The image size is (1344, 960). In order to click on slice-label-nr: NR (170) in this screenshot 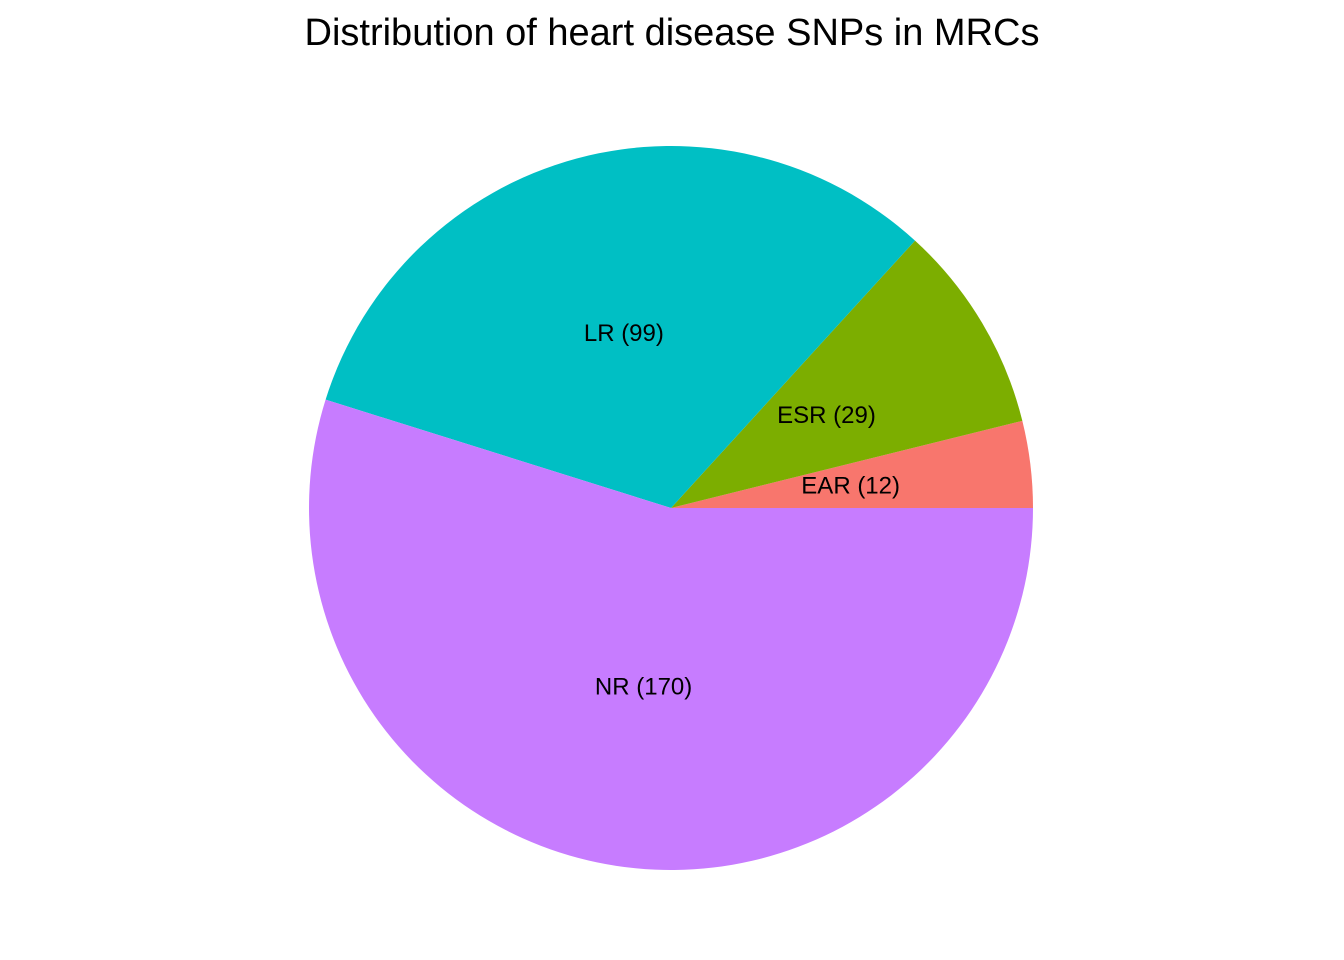, I will do `click(643, 686)`.